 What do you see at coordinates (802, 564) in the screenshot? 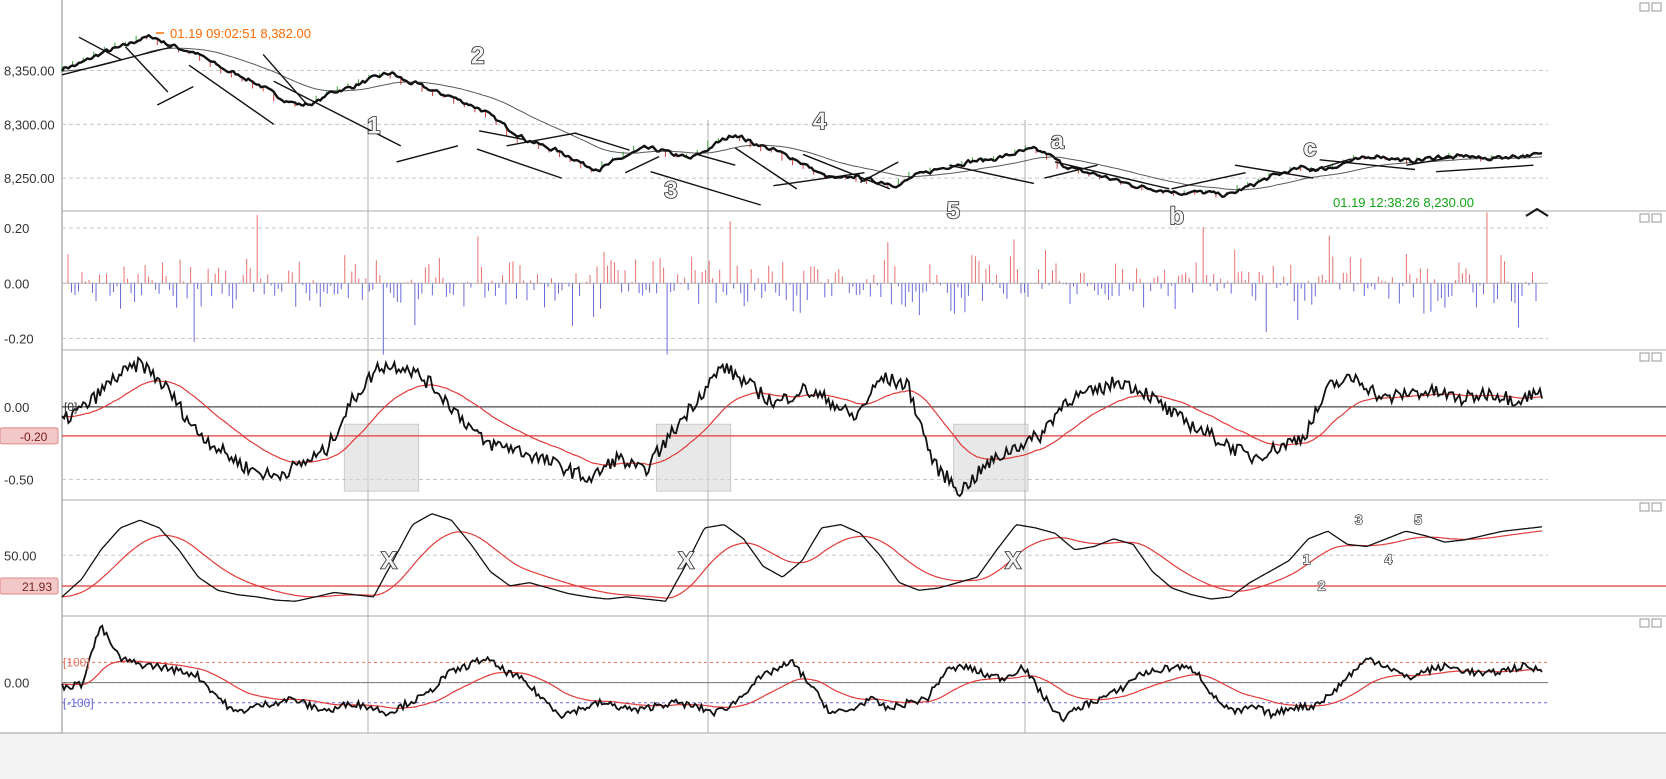
I see `stoch-signal-line` at bounding box center [802, 564].